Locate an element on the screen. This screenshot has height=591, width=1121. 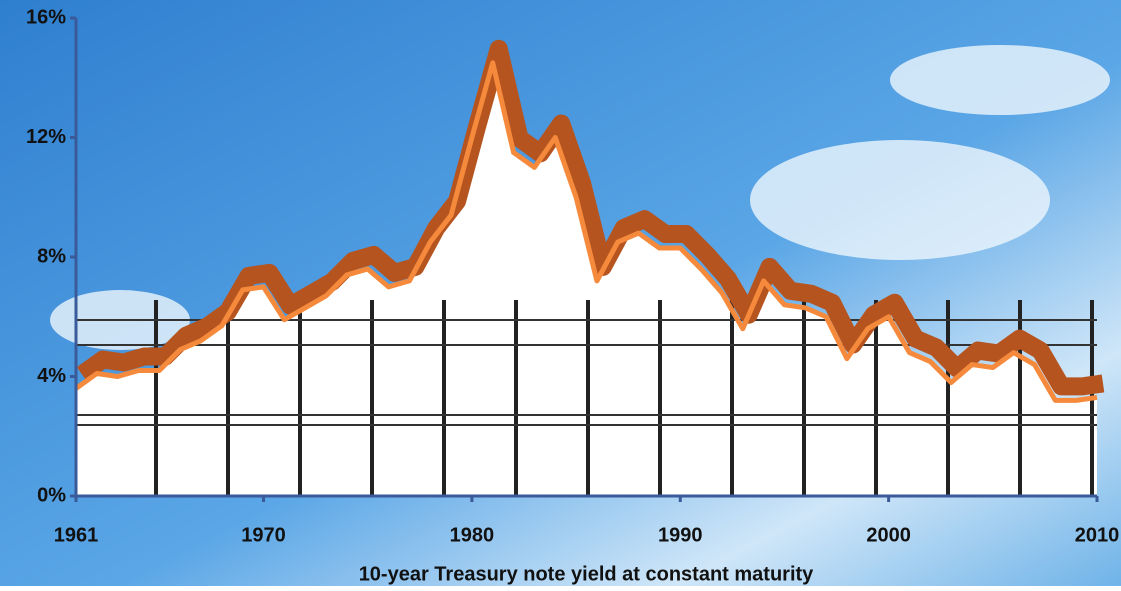
y-tick-label: 12% is located at coordinates (46, 137).